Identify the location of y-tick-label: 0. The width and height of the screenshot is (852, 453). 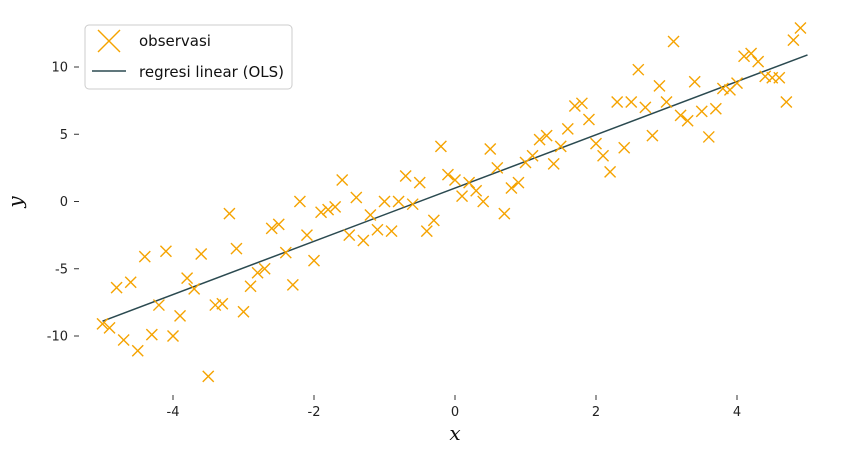
(64, 202).